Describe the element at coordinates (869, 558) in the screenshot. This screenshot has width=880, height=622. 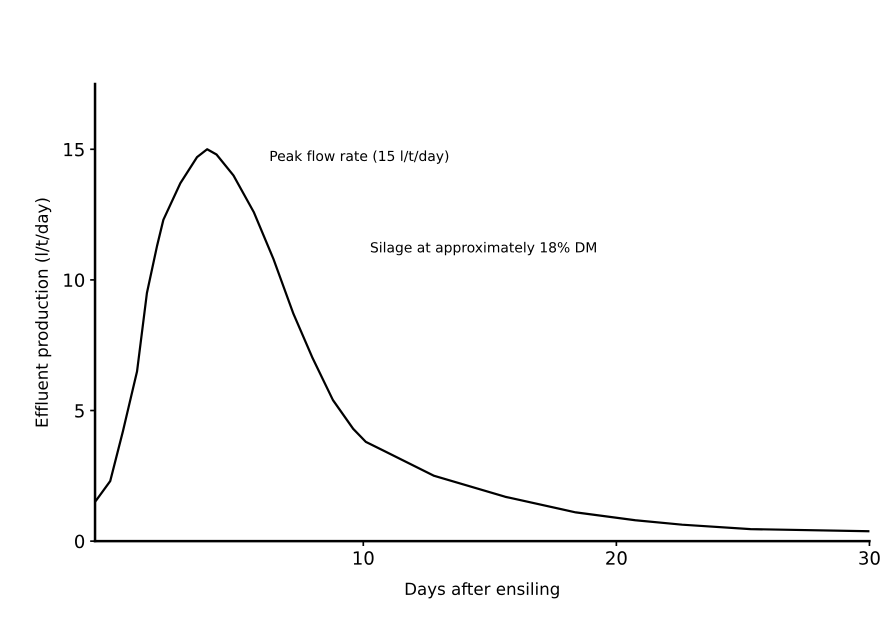
I see `x-tick-label: 30` at that location.